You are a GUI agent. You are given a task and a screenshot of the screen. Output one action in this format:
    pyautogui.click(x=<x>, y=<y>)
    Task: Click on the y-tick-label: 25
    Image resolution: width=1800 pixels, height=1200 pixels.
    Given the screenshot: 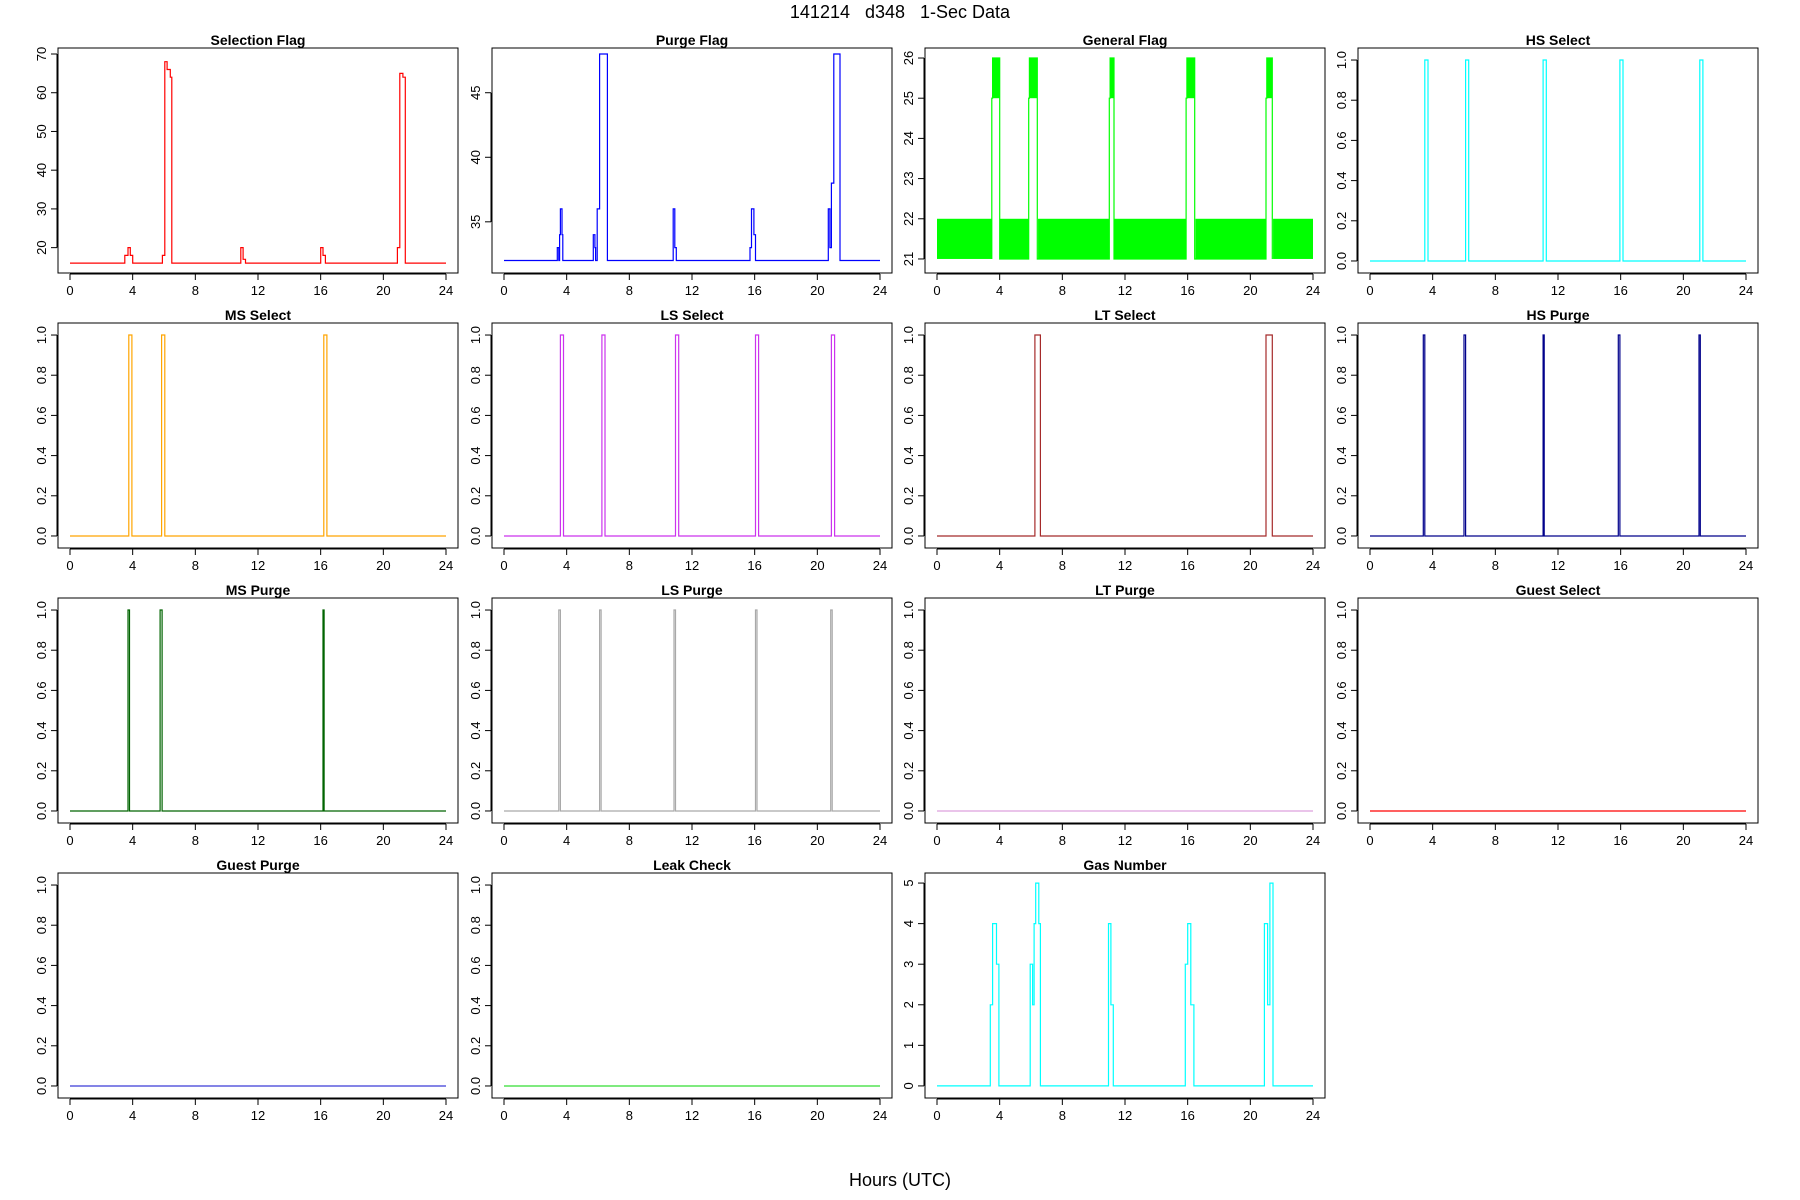 What is the action you would take?
    pyautogui.click(x=908, y=98)
    